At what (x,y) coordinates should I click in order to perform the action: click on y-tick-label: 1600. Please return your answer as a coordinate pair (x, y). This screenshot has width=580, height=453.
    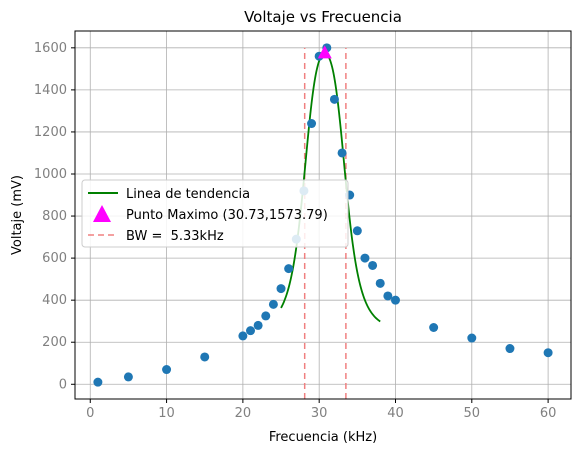
    Looking at the image, I should click on (50, 48).